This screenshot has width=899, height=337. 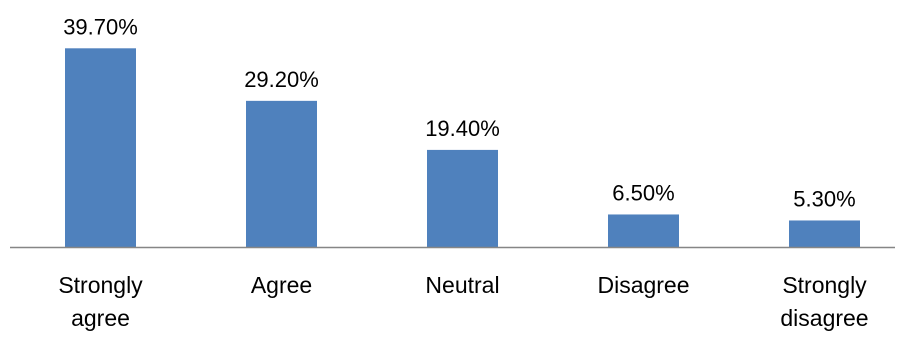 I want to click on category-label: Strongly agree, so click(x=100, y=301).